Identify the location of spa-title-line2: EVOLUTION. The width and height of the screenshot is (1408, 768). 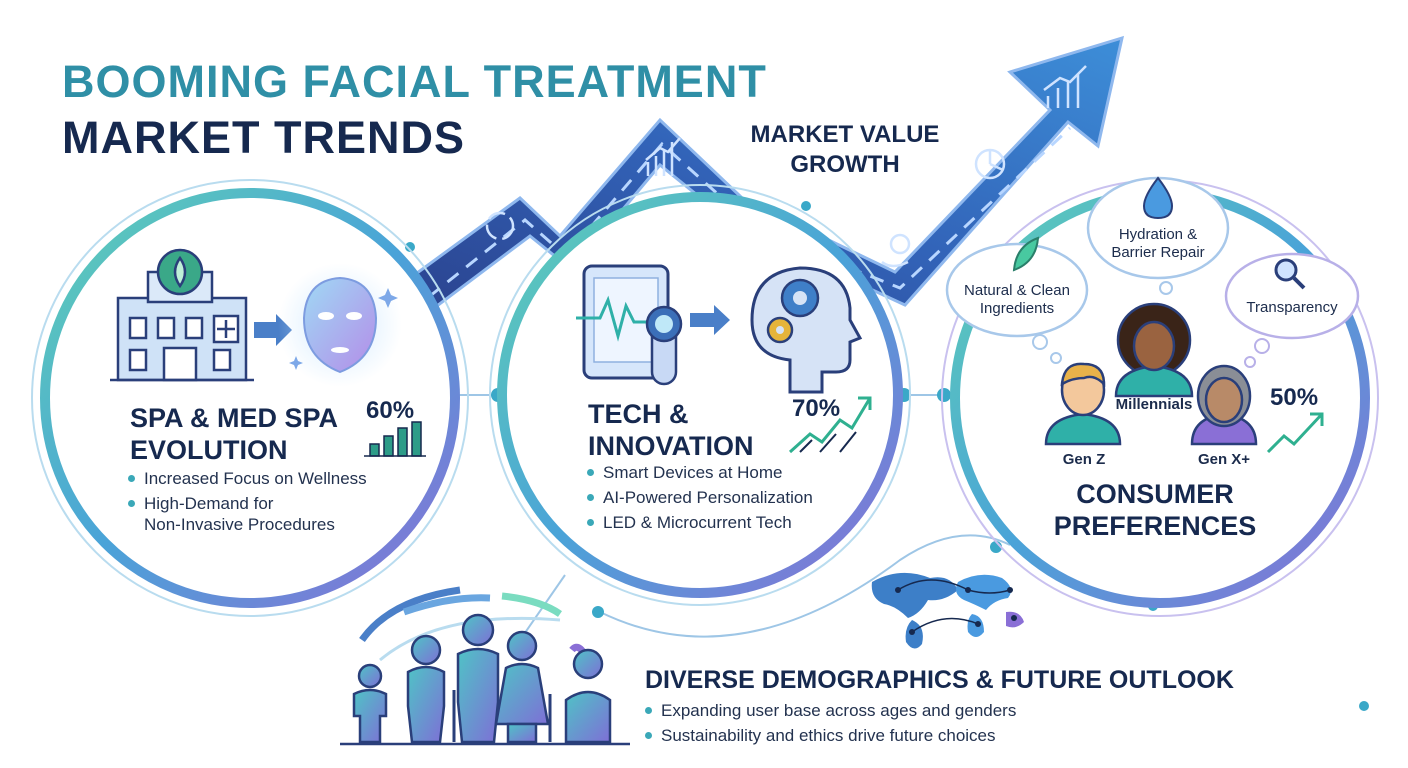
(209, 450).